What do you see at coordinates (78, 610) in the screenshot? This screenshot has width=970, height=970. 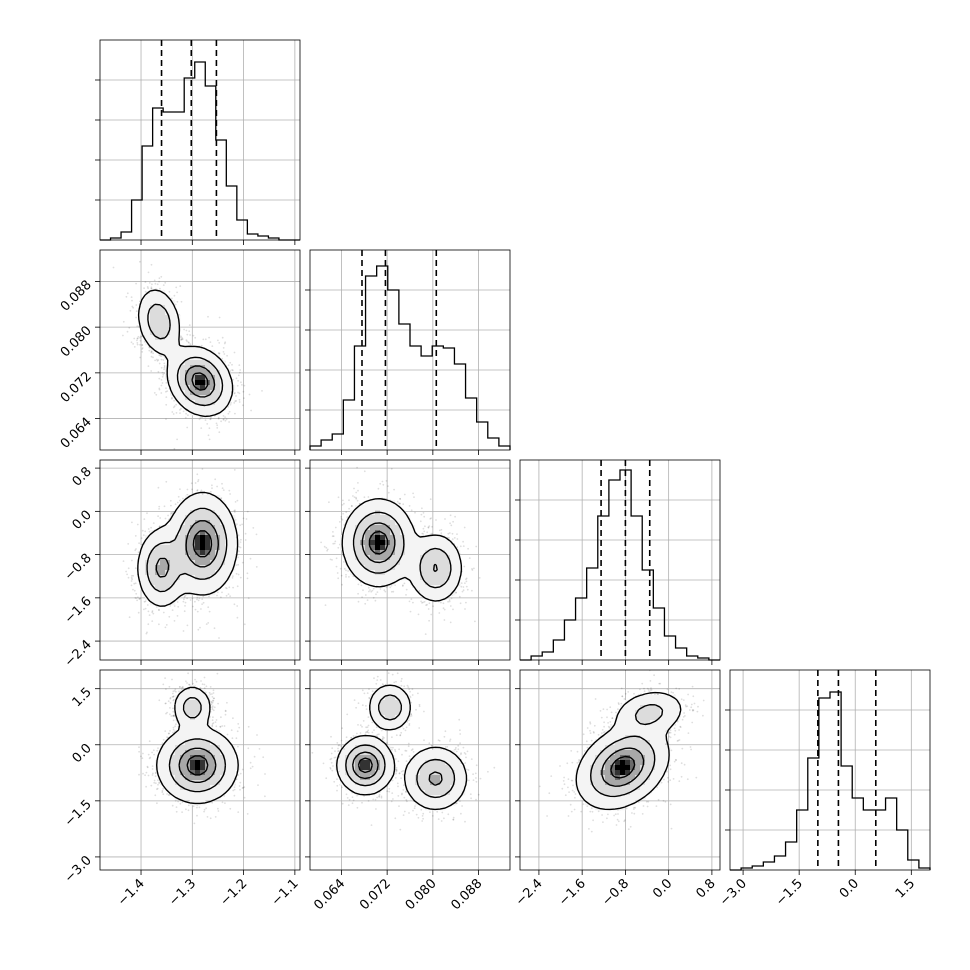 I see `y-tick-label: −1.6` at bounding box center [78, 610].